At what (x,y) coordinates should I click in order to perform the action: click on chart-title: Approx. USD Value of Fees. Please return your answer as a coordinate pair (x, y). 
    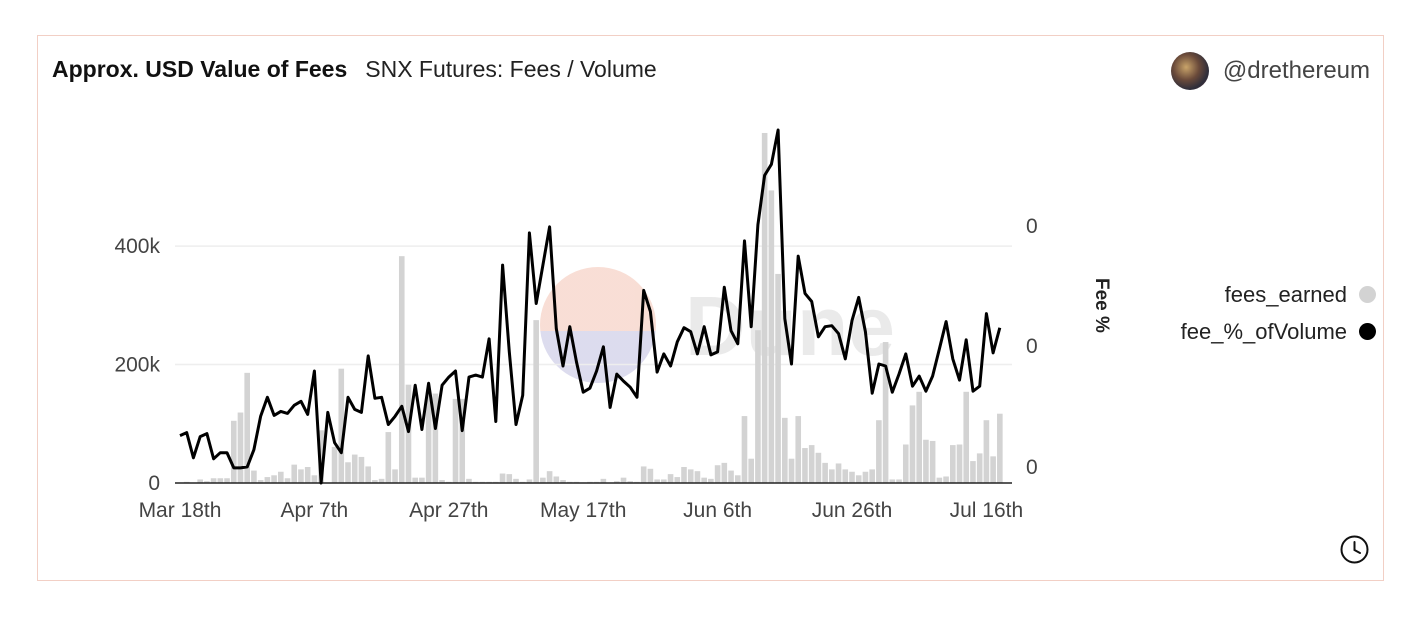
    Looking at the image, I should click on (200, 69).